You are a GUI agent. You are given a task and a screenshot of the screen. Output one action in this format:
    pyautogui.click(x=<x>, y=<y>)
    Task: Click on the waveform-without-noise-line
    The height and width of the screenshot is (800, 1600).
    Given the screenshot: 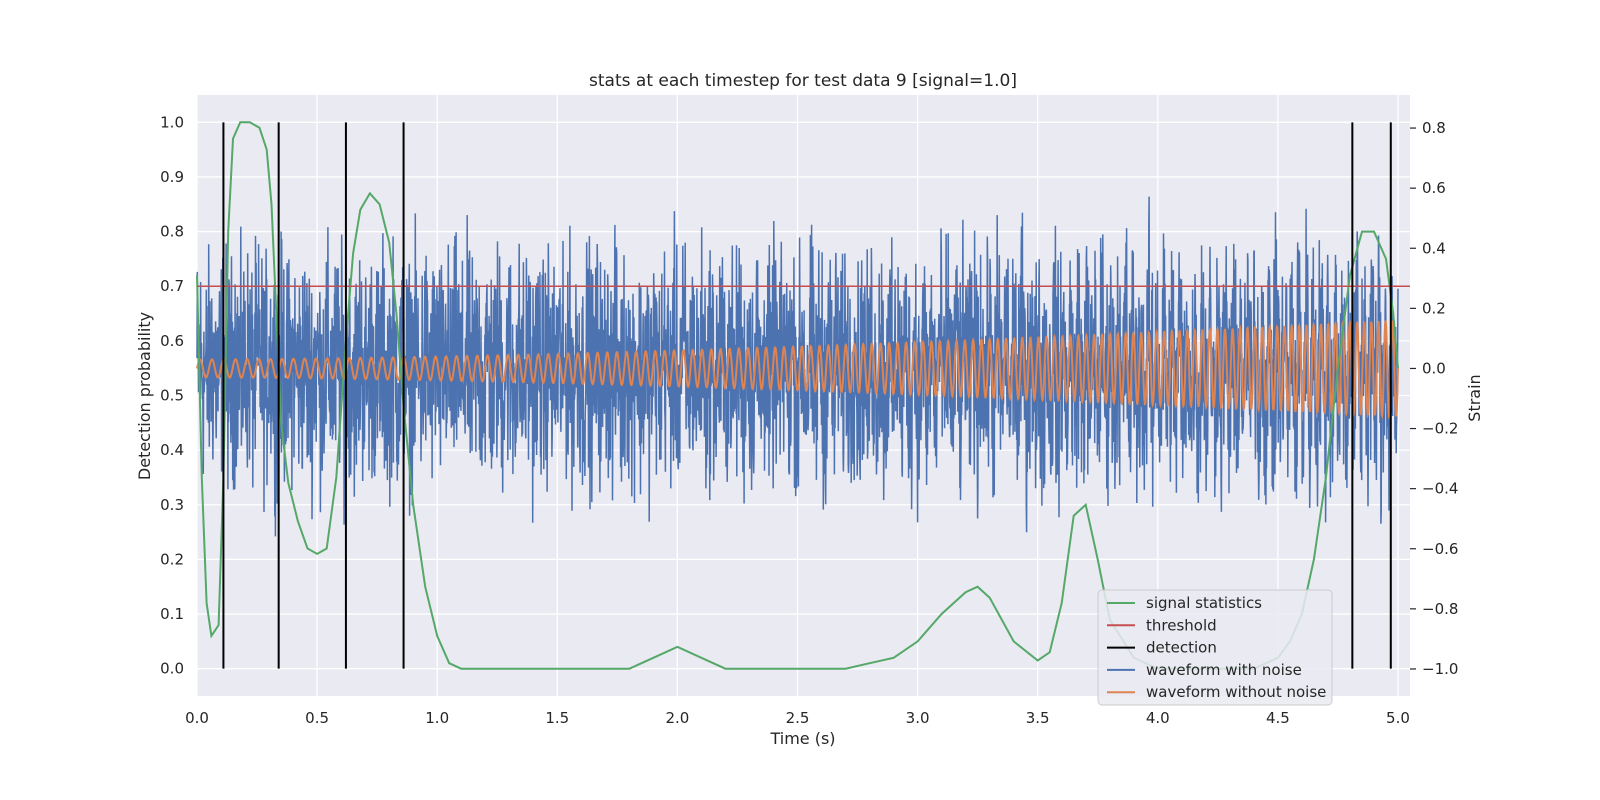 What is the action you would take?
    pyautogui.click(x=797, y=369)
    